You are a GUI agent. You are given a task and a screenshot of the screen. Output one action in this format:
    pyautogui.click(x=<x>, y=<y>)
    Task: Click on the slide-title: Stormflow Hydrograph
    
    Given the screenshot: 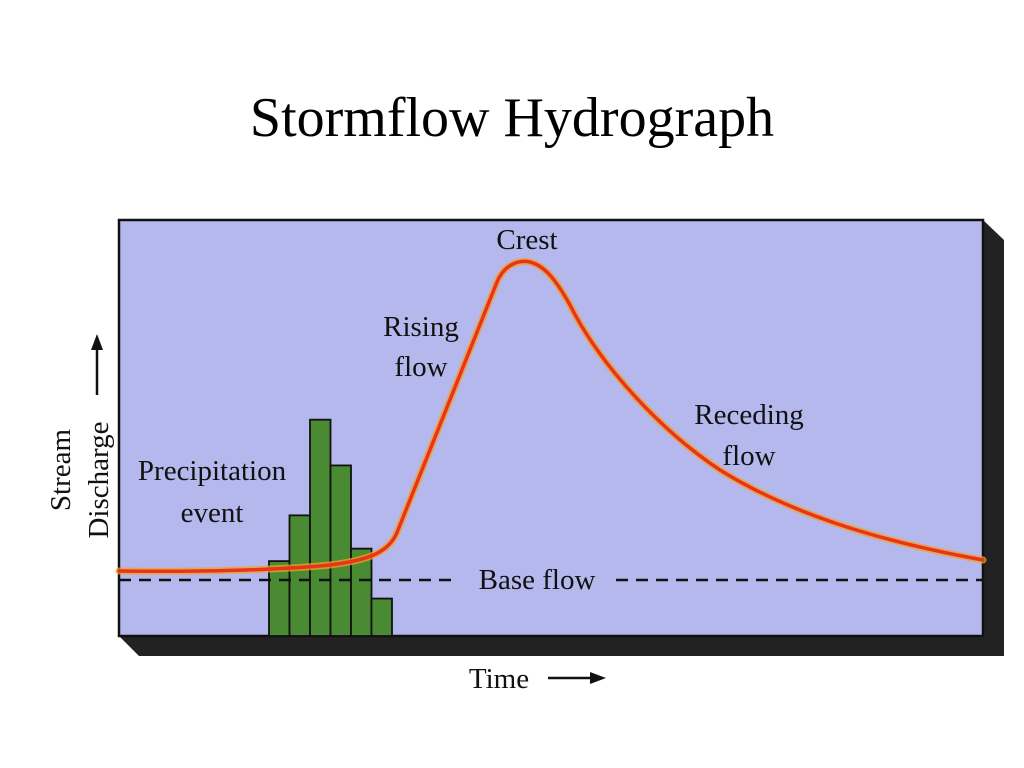 What is the action you would take?
    pyautogui.click(x=512, y=118)
    